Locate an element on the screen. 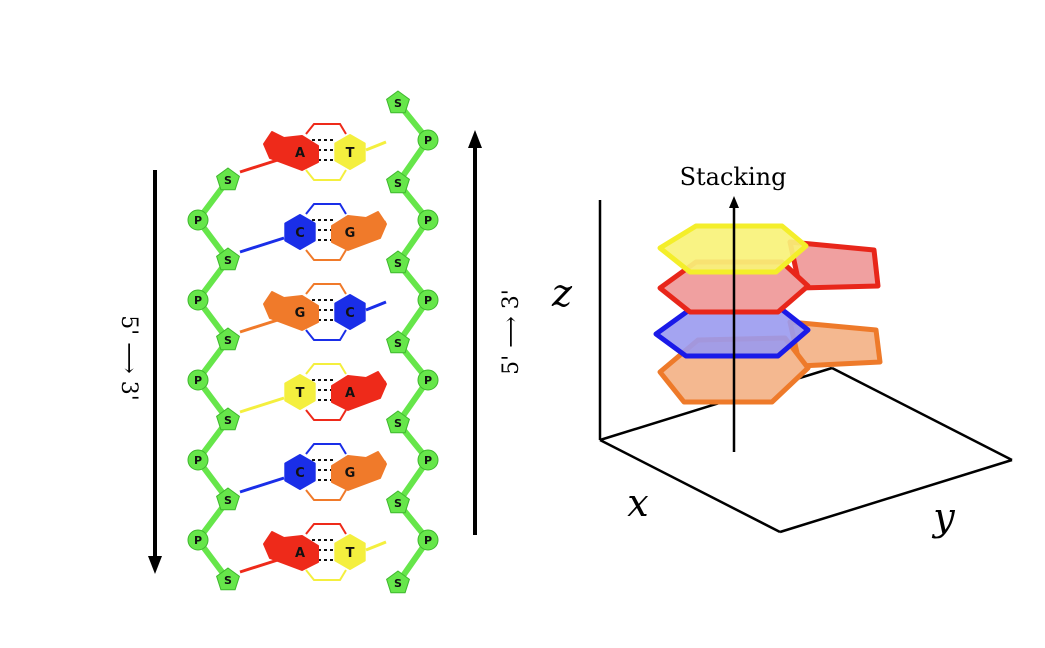 Image resolution: width=1045 pixels, height=648 pixels. right-base-label: C is located at coordinates (350, 313).